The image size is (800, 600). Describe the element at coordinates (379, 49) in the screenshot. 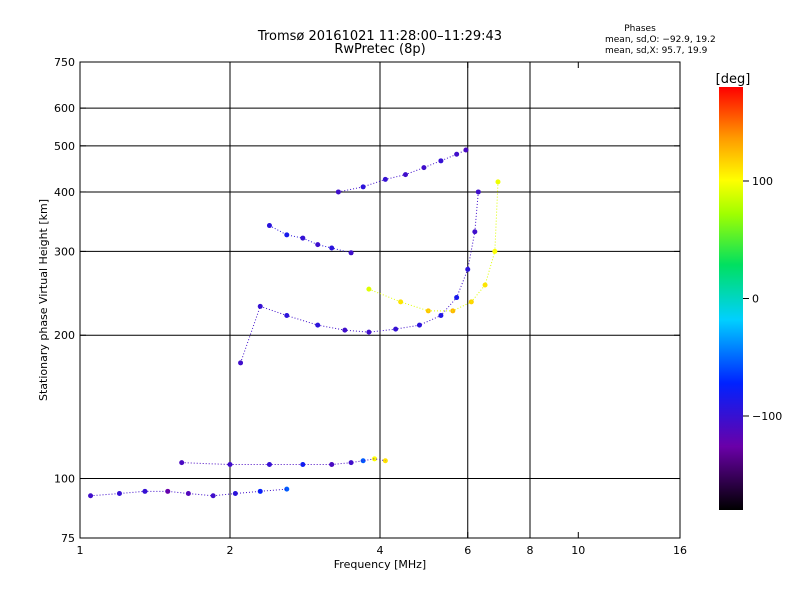

I see `chart-subtitle: RwPretec (8p)` at that location.